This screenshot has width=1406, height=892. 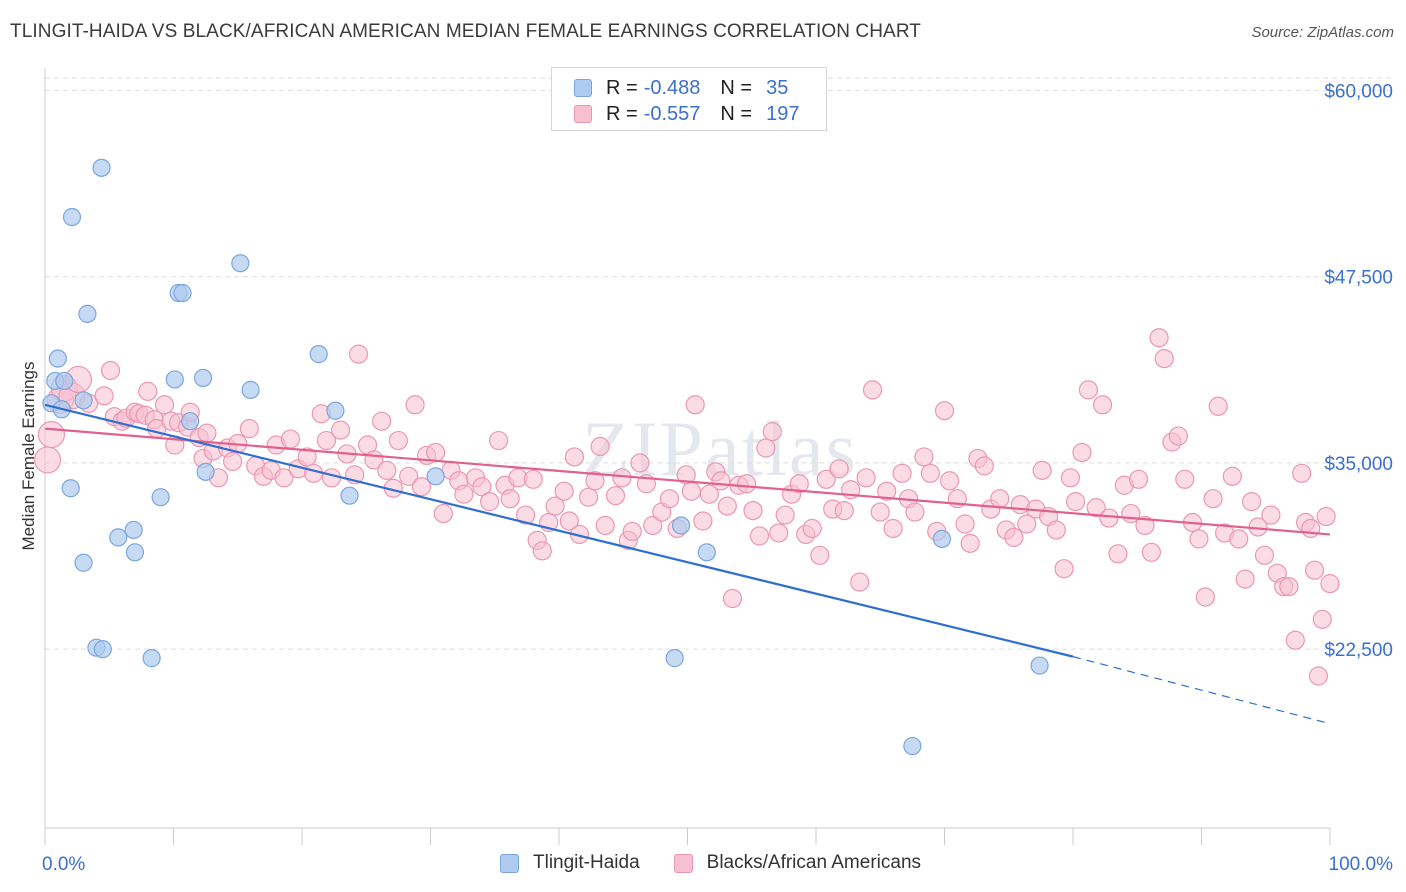 I want to click on y-tick-labels: $22,500 $35,000 $47,500 $60,000, so click(x=1358, y=371).